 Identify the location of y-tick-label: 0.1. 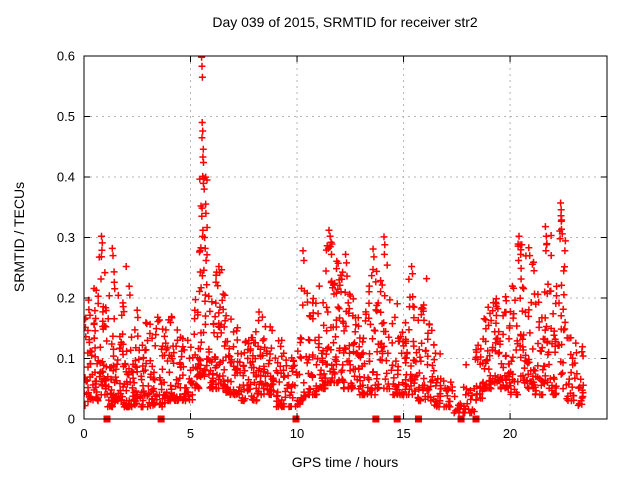
(66, 358).